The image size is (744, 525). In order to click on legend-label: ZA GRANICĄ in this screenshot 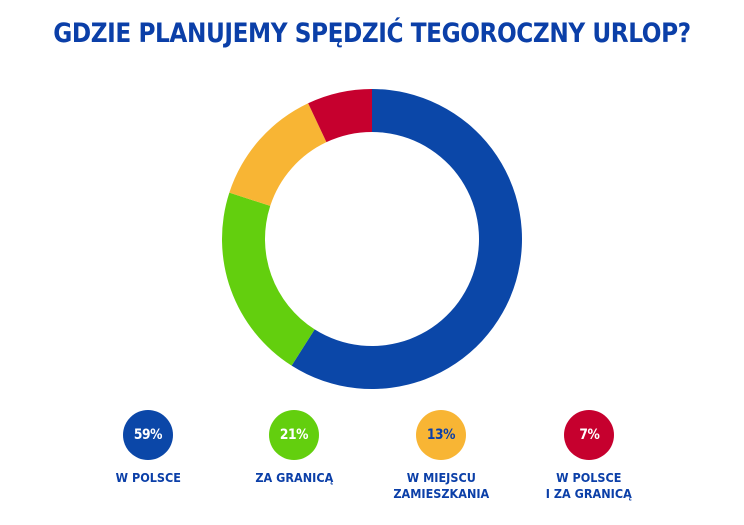, I will do `click(294, 477)`.